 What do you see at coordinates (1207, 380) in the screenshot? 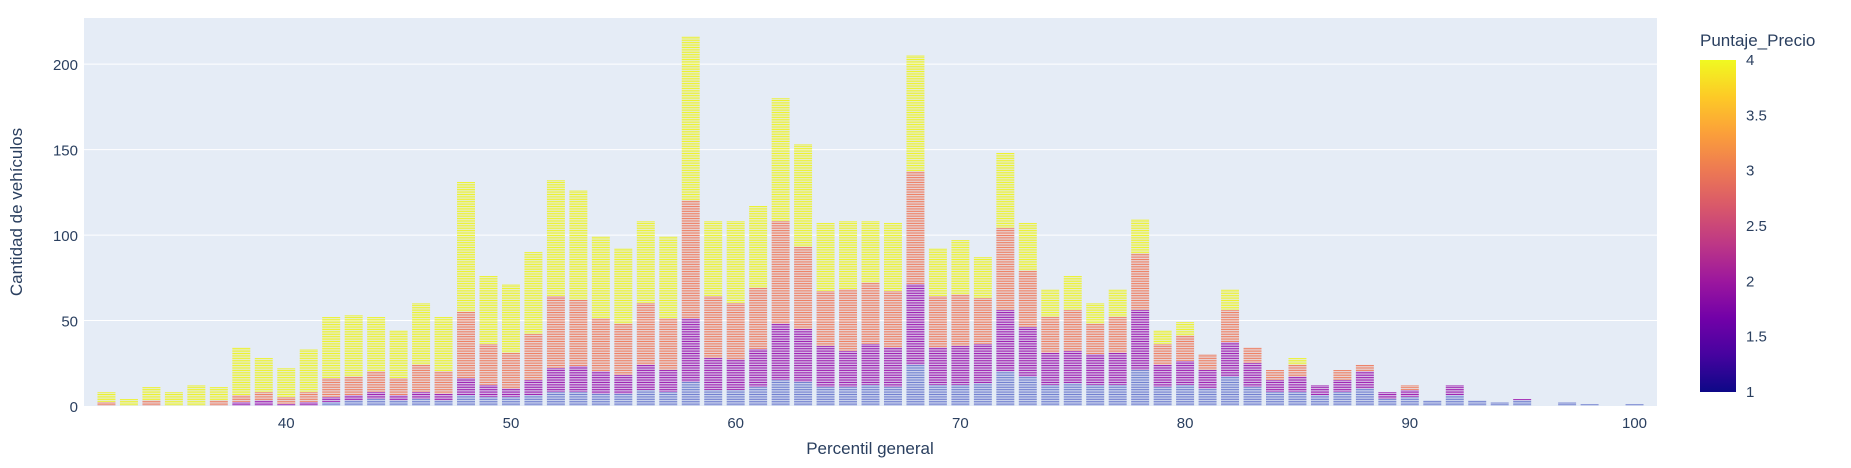
I see `bar-stack` at bounding box center [1207, 380].